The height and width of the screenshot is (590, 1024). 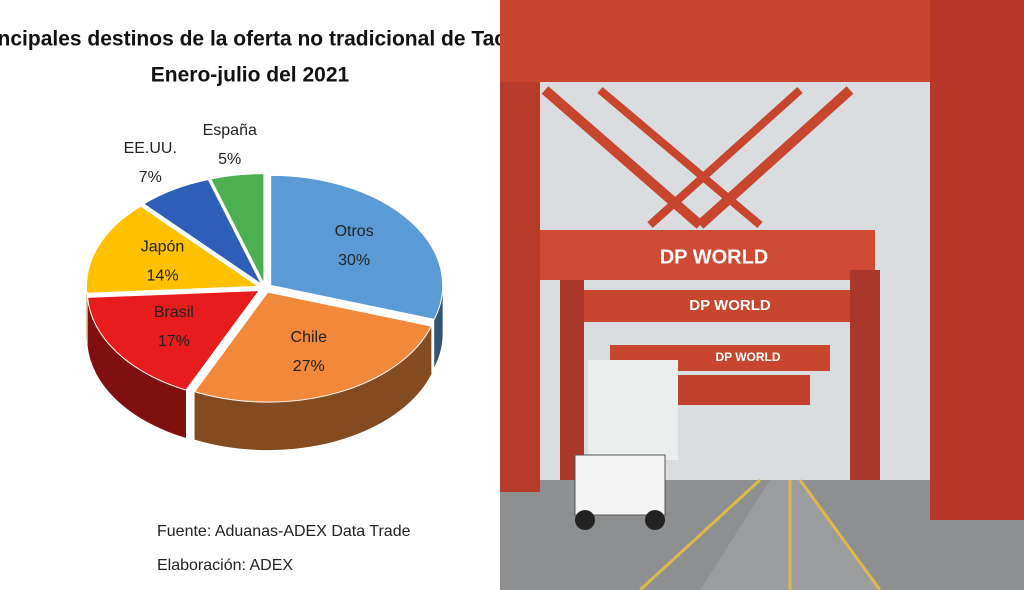 I want to click on value-label: 30%, so click(x=354, y=260).